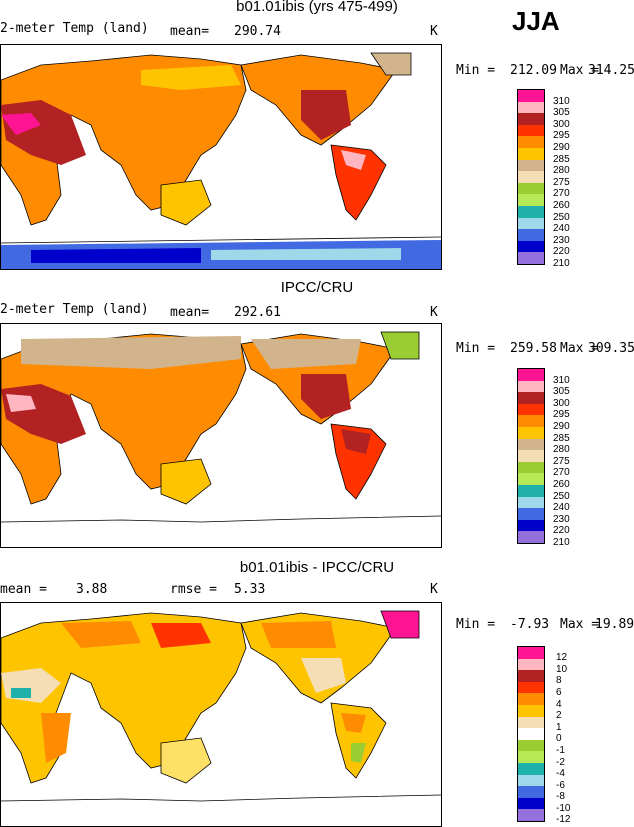 The width and height of the screenshot is (634, 827). What do you see at coordinates (561, 519) in the screenshot?
I see `panel-2-colorbar-label: 230` at bounding box center [561, 519].